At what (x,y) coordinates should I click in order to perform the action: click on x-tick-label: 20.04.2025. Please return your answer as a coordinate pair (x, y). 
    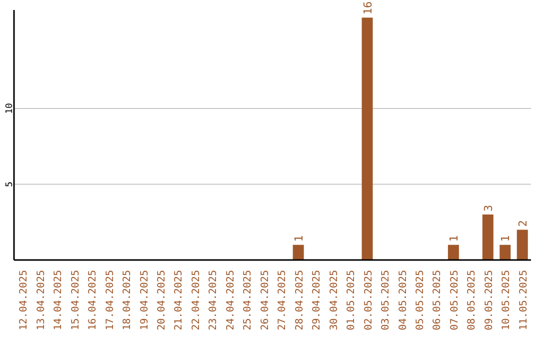
    Looking at the image, I should click on (162, 300).